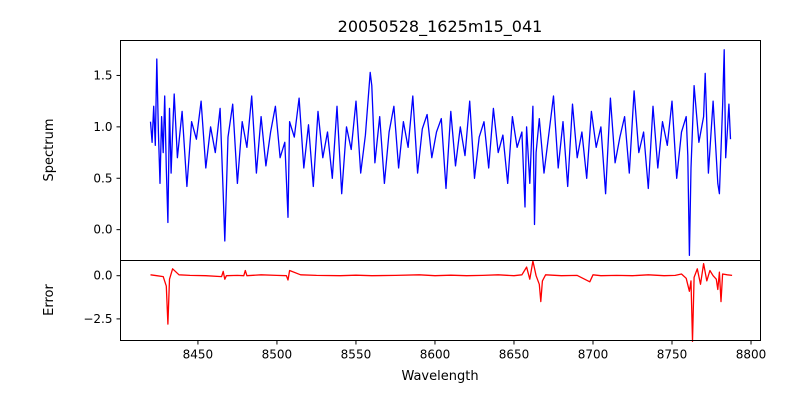 The width and height of the screenshot is (800, 400). What do you see at coordinates (102, 230) in the screenshot?
I see `spectrum-y-tick-label: 0.0` at bounding box center [102, 230].